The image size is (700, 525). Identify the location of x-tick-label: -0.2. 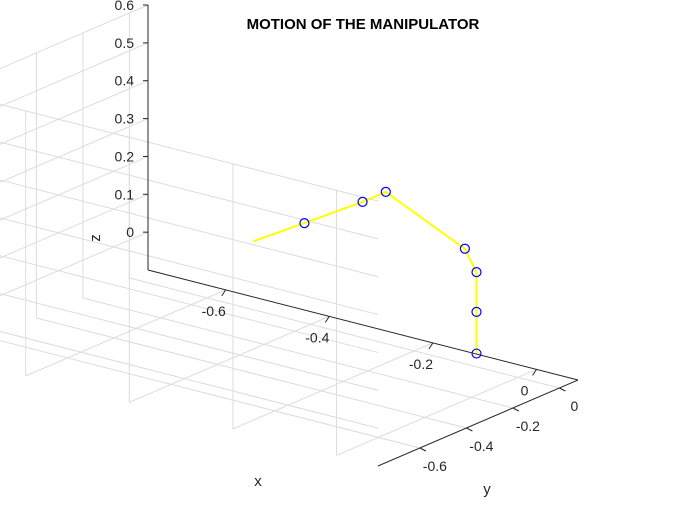
(421, 364).